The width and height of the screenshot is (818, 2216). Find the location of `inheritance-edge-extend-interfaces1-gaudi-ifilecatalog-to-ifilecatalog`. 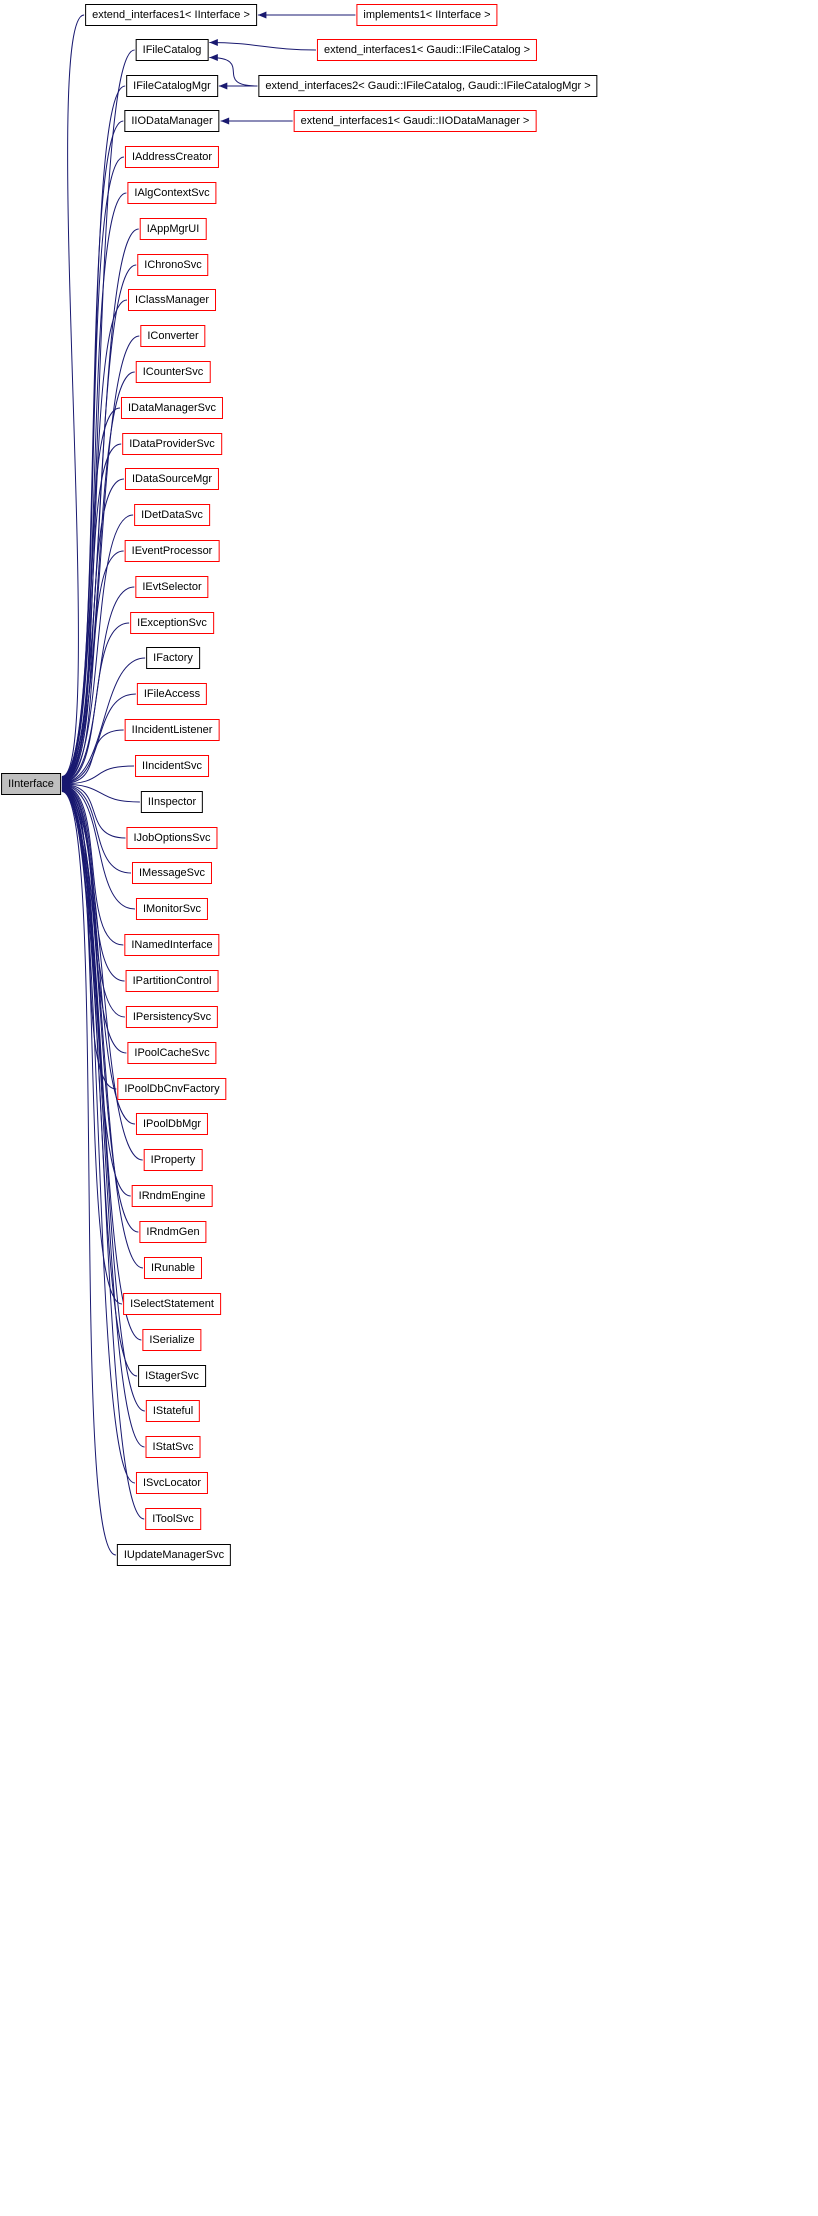

inheritance-edge-extend-interfaces1-gaudi-ifilecatalog-to-ifilecatalog is located at coordinates (262, 45).